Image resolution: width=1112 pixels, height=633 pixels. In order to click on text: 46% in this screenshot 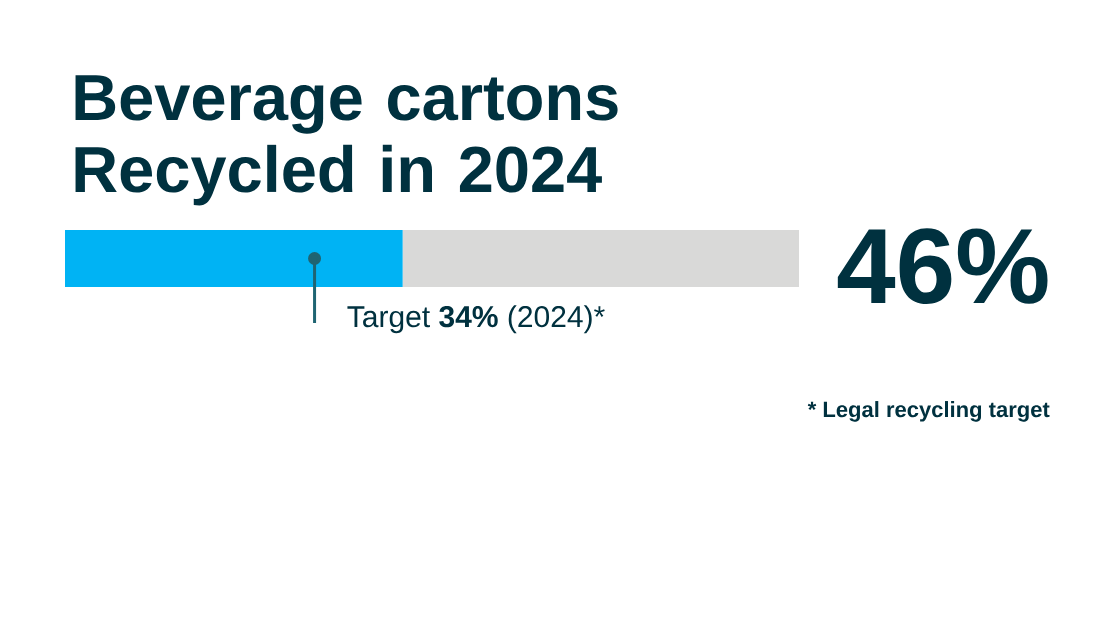, I will do `click(942, 266)`.